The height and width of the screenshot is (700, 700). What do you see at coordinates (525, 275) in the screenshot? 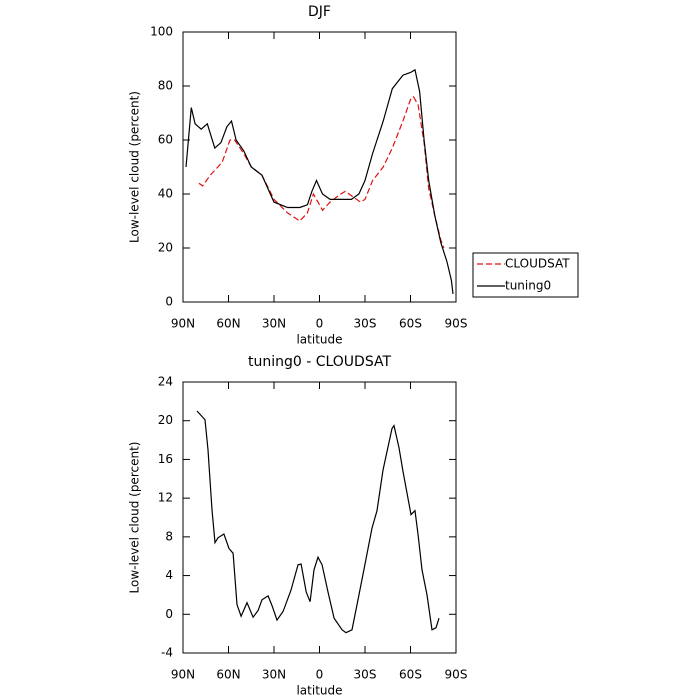
I see `legend-box` at bounding box center [525, 275].